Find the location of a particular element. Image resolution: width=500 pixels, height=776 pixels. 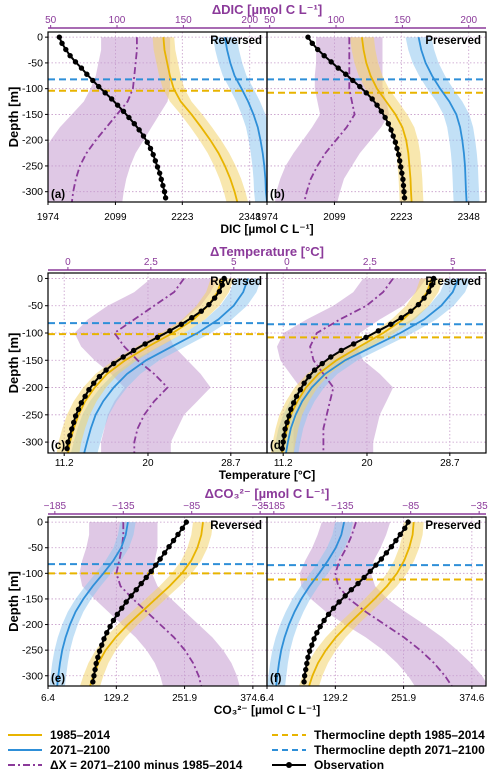

future-band is located at coordinates (310, 604).